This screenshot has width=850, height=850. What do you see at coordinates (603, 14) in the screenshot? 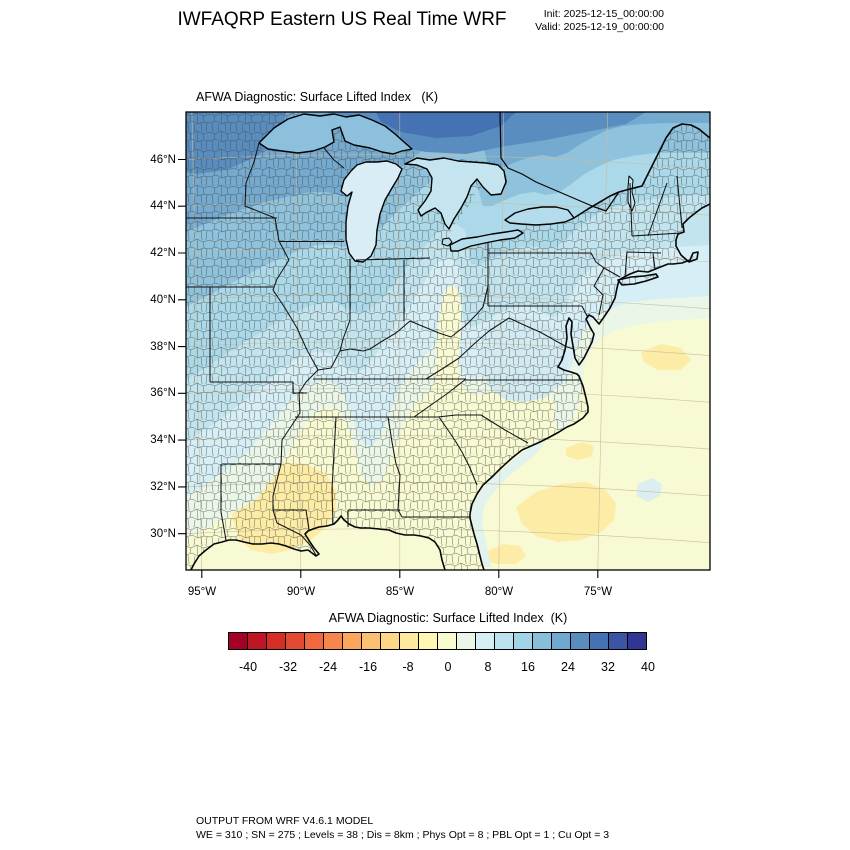
I see `init-timestamp: Init: 2025-12-15_00:00:00` at bounding box center [603, 14].